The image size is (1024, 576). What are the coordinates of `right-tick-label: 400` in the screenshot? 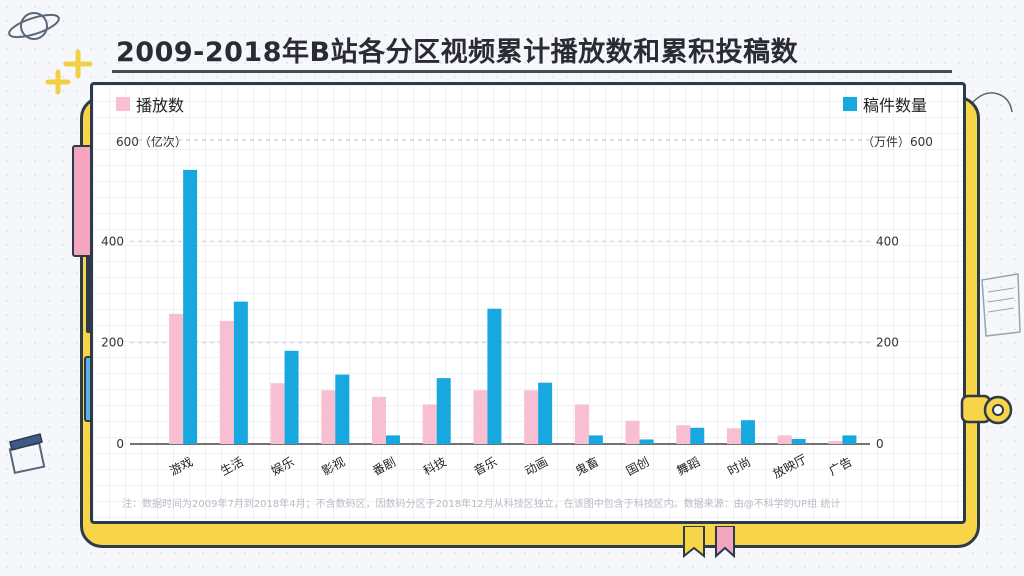 It's located at (887, 241).